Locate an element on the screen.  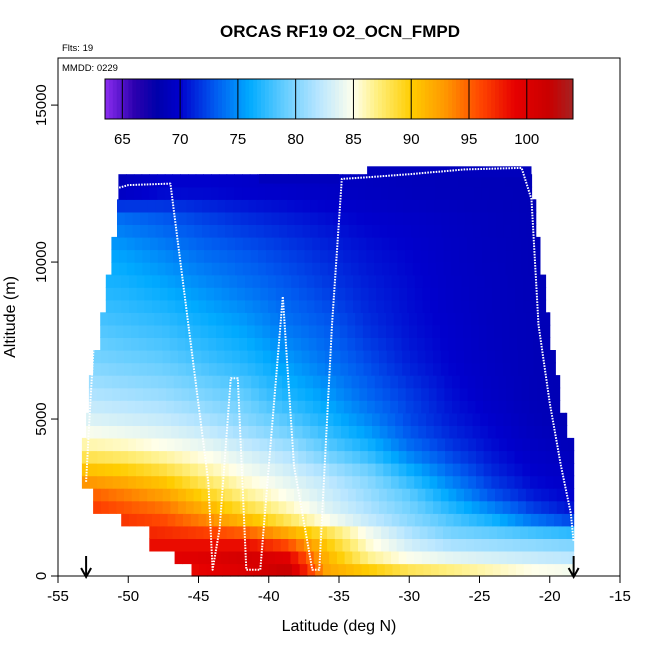
colorbar-tick-label: 70 is located at coordinates (180, 139).